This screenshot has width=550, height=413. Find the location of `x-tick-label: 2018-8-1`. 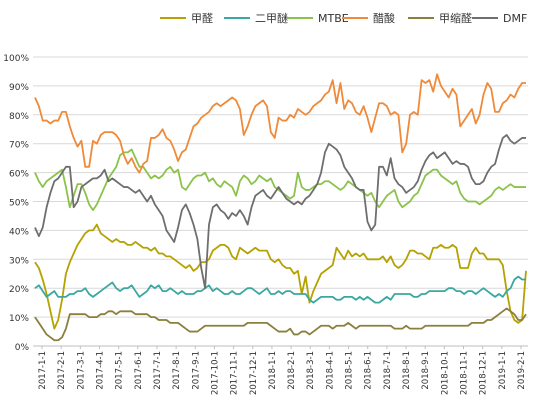

x-tick-label: 2018-8-1 is located at coordinates (407, 370).